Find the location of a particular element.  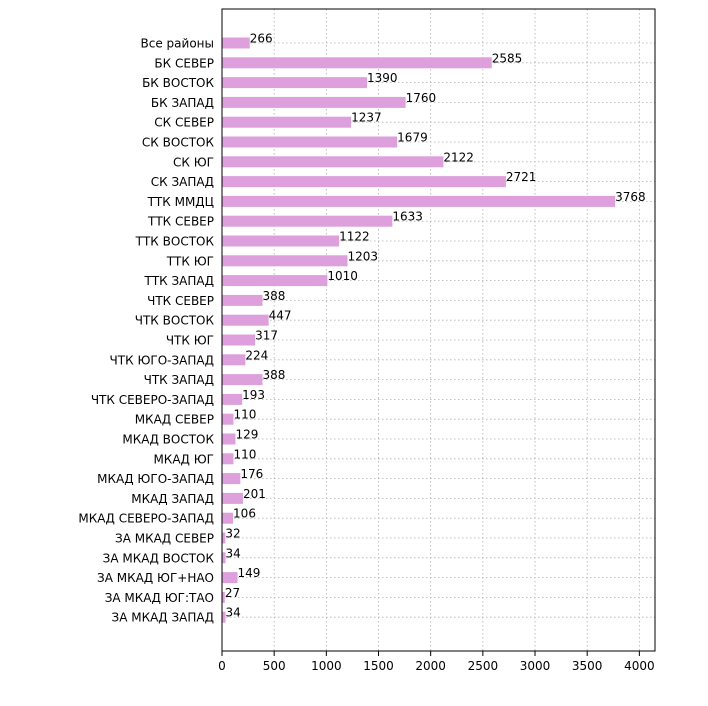

category-label: ЗА МКАД СЕВЕР is located at coordinates (164, 539).